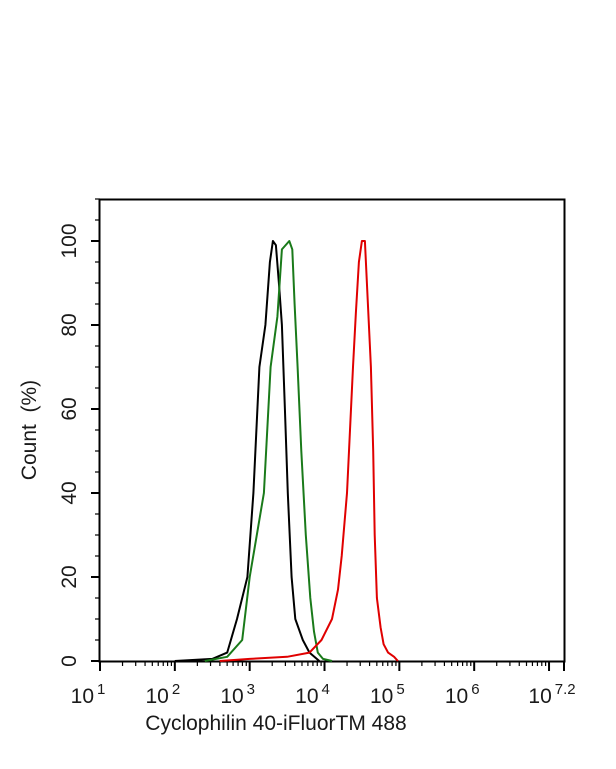 The height and width of the screenshot is (769, 616). I want to click on x-tick-label: 10 1, so click(88, 694).